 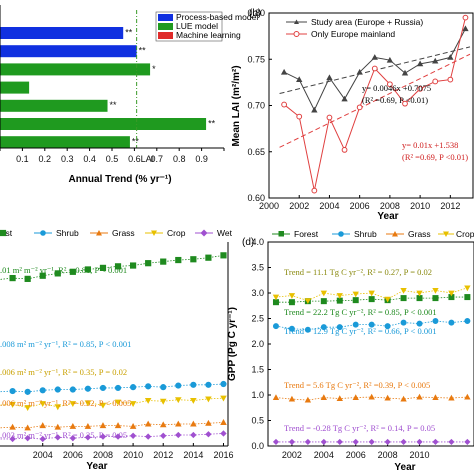 What do you see at coordinates (143, 51) in the screenshot?
I see `bar-2-significance: **` at bounding box center [143, 51].